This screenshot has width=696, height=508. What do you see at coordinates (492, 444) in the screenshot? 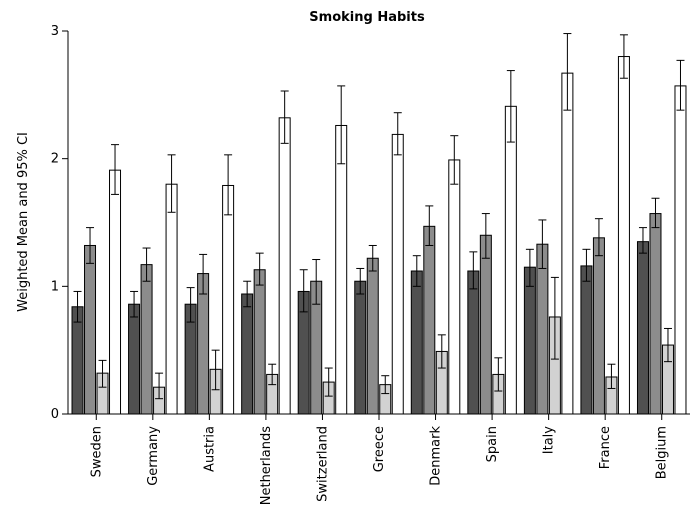
I see `x-tick-label: Spain` at bounding box center [492, 444].